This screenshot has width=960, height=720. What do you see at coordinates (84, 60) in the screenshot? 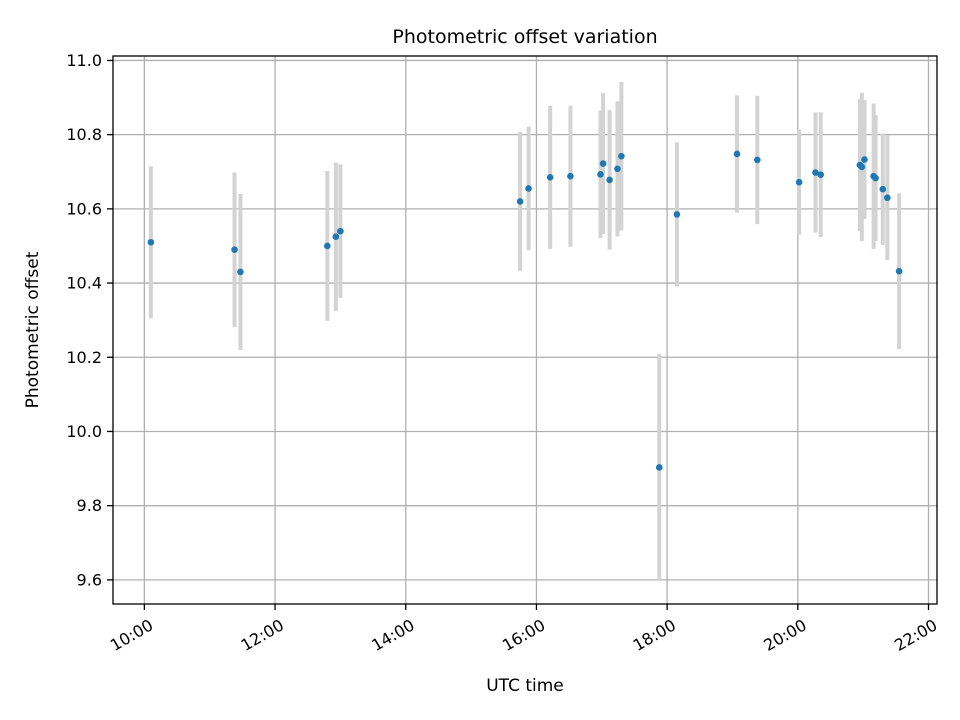
I see `y-tick-label: 11.0` at bounding box center [84, 60].